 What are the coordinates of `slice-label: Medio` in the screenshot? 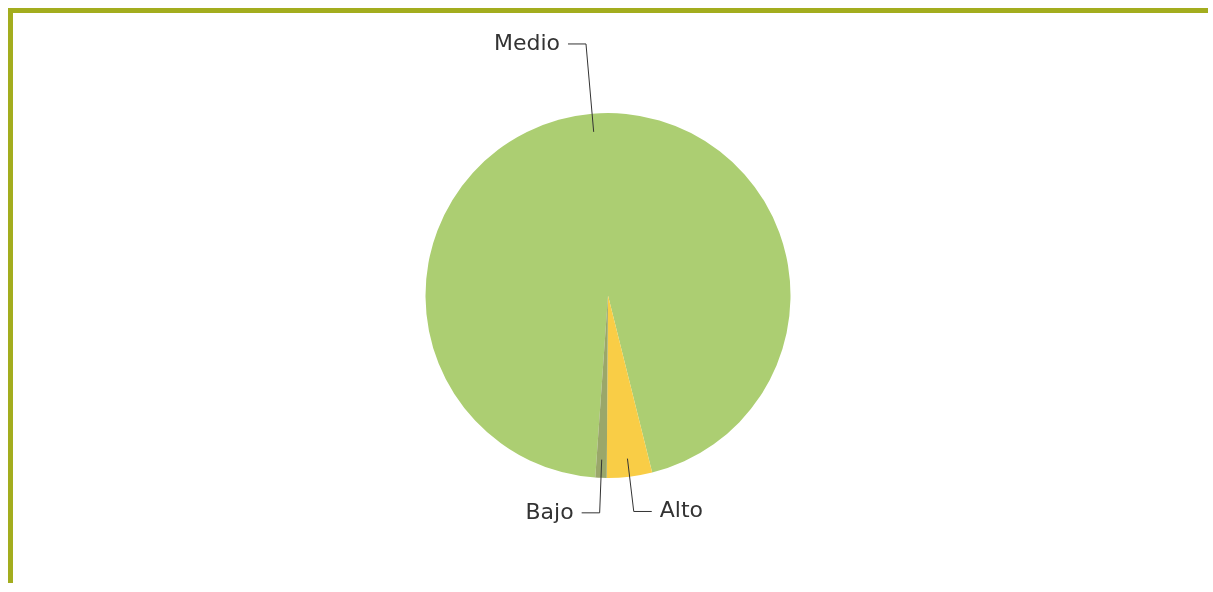 It's located at (526, 42).